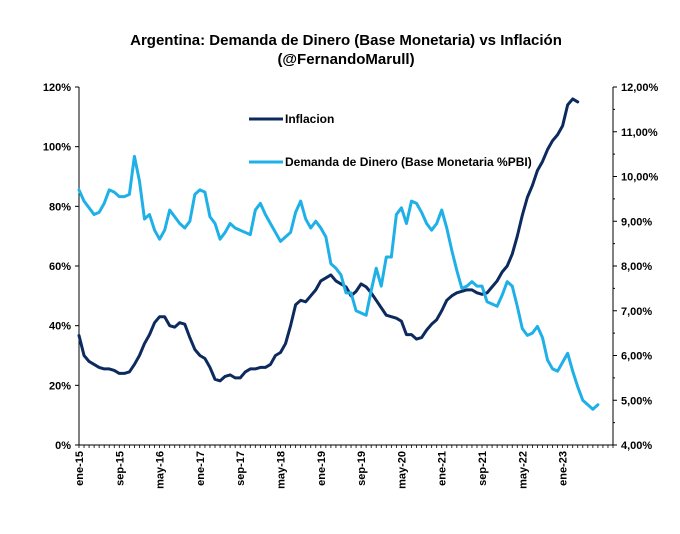 The height and width of the screenshot is (534, 680). Describe the element at coordinates (57, 148) in the screenshot. I see `left-tick-label: 100%` at that location.